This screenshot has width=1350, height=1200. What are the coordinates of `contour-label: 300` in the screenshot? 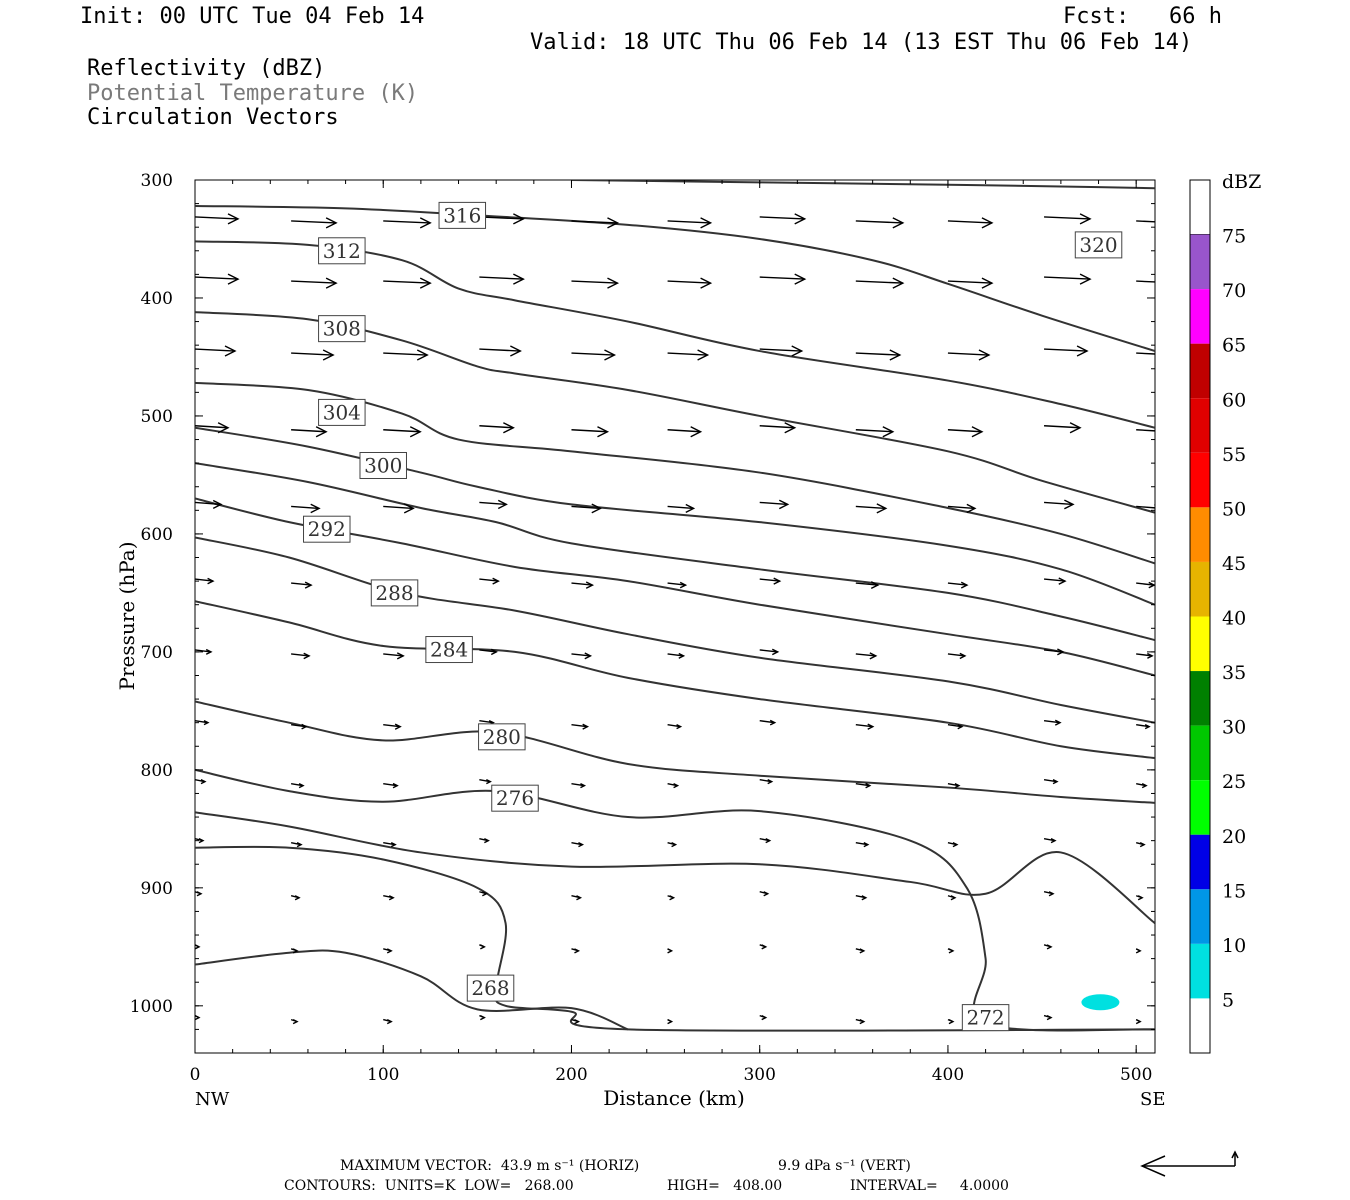 It's located at (383, 465).